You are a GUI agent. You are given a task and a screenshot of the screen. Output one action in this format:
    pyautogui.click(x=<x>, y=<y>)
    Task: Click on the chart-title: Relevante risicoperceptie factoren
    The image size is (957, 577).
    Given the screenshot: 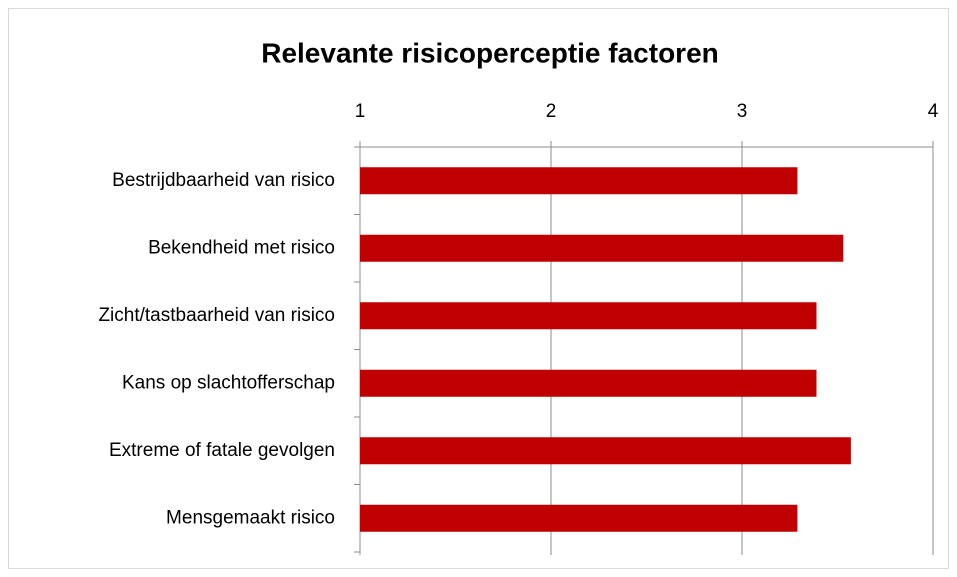 What is the action you would take?
    pyautogui.click(x=490, y=52)
    